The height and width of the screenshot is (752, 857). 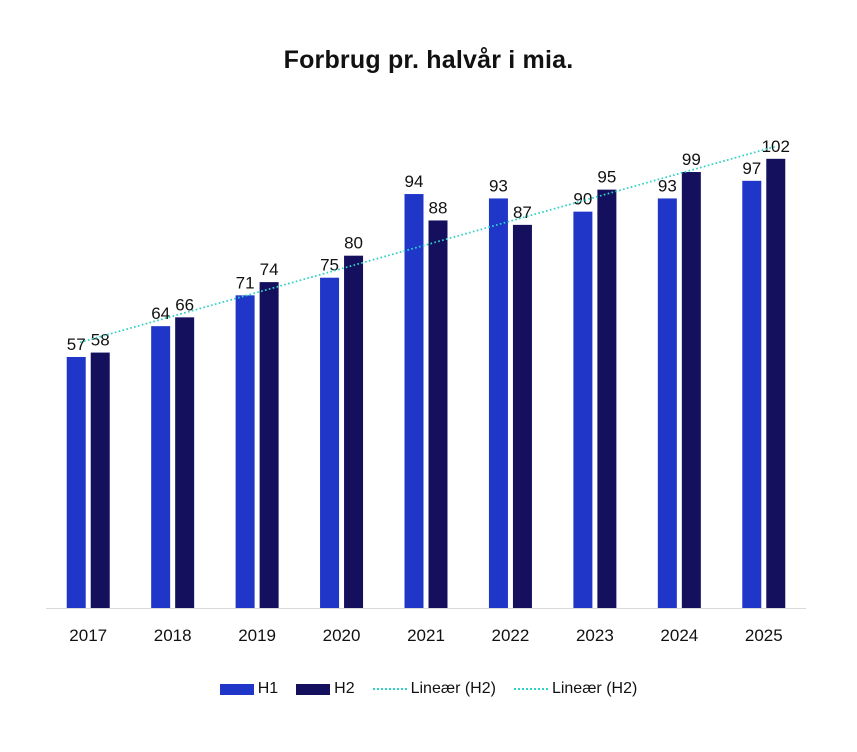 What do you see at coordinates (522, 416) in the screenshot?
I see `bar-h2-2022` at bounding box center [522, 416].